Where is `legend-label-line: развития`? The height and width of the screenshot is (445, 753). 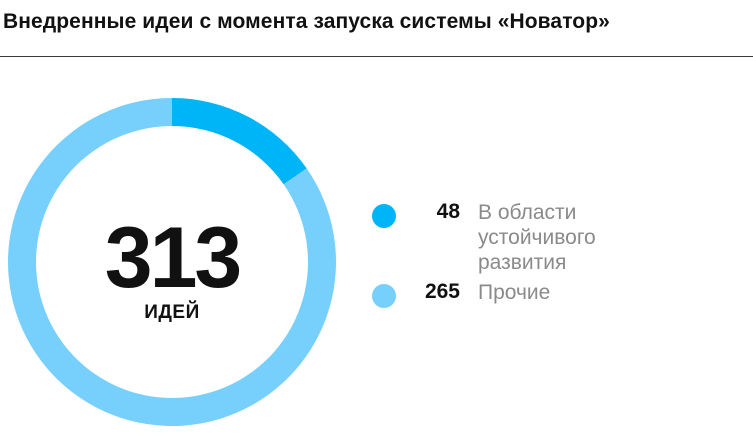
legend-label-line: развития is located at coordinates (522, 262).